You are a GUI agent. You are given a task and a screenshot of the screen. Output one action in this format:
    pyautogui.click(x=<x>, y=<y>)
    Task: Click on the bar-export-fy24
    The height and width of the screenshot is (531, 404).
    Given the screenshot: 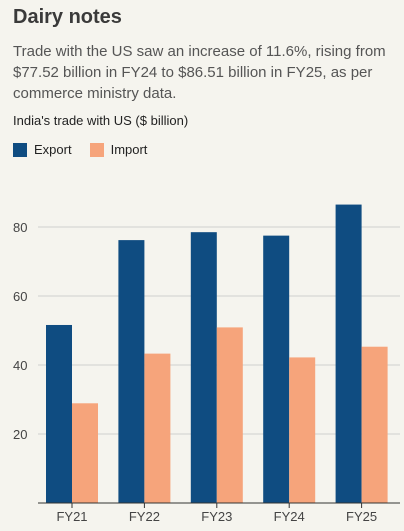 What is the action you would take?
    pyautogui.click(x=276, y=369)
    